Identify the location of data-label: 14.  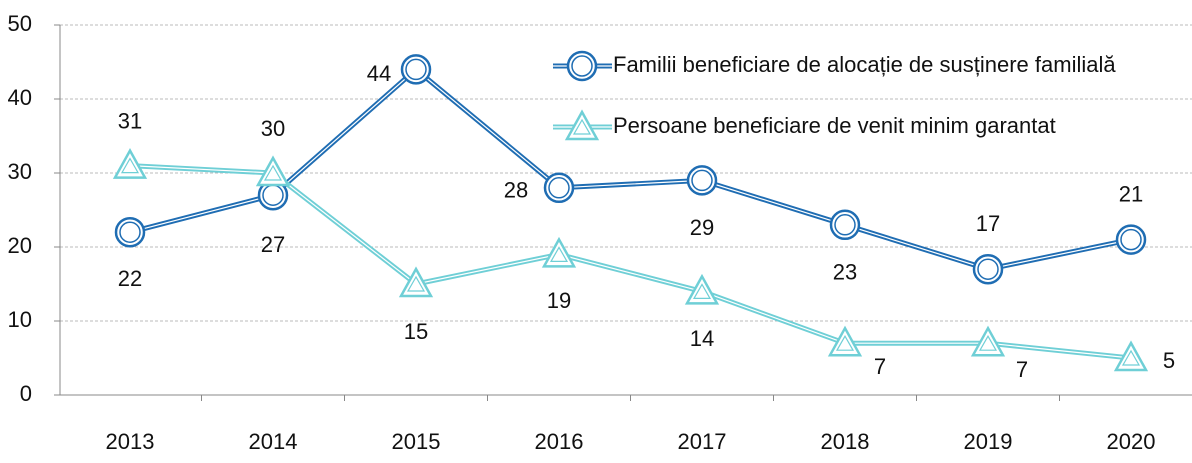
(702, 338).